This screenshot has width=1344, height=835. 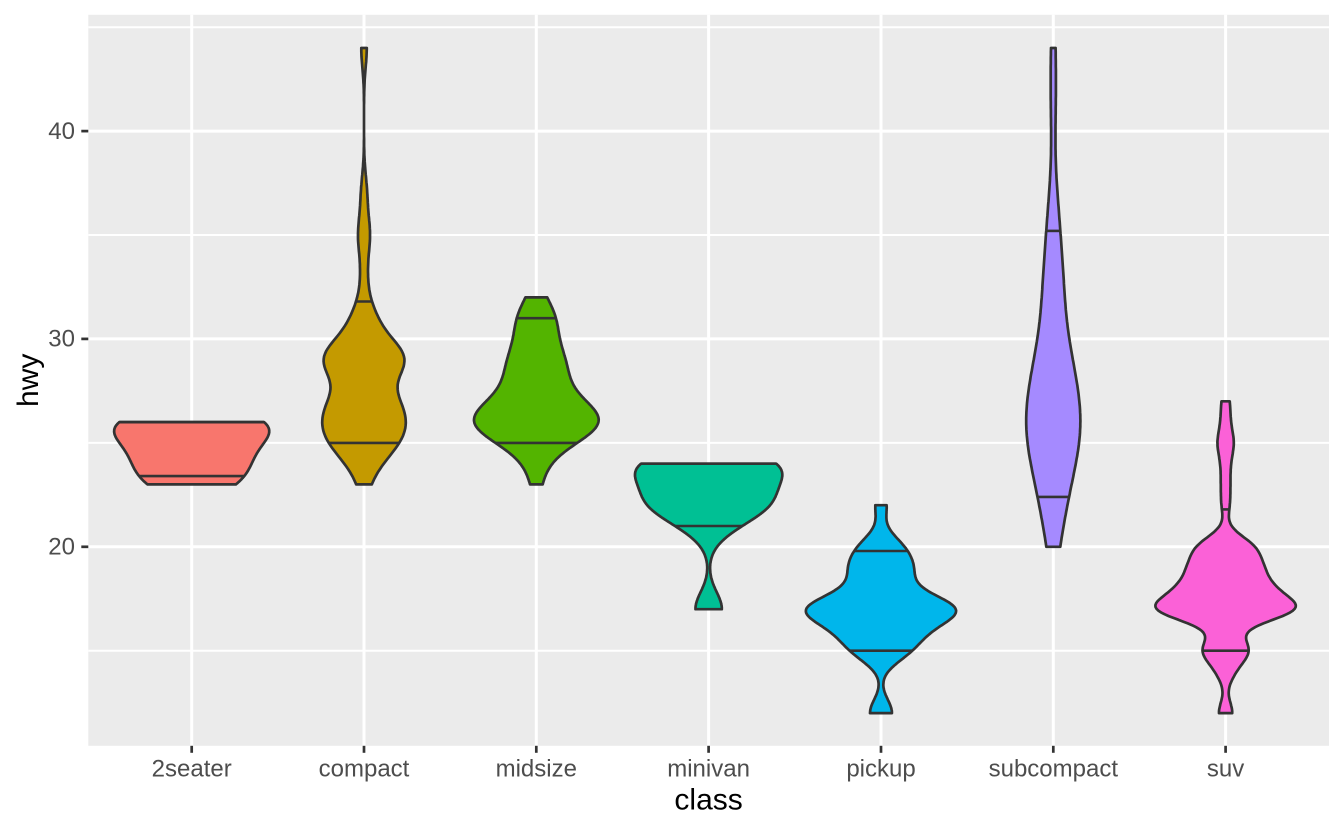 What do you see at coordinates (61, 547) in the screenshot?
I see `svg-text: 20` at bounding box center [61, 547].